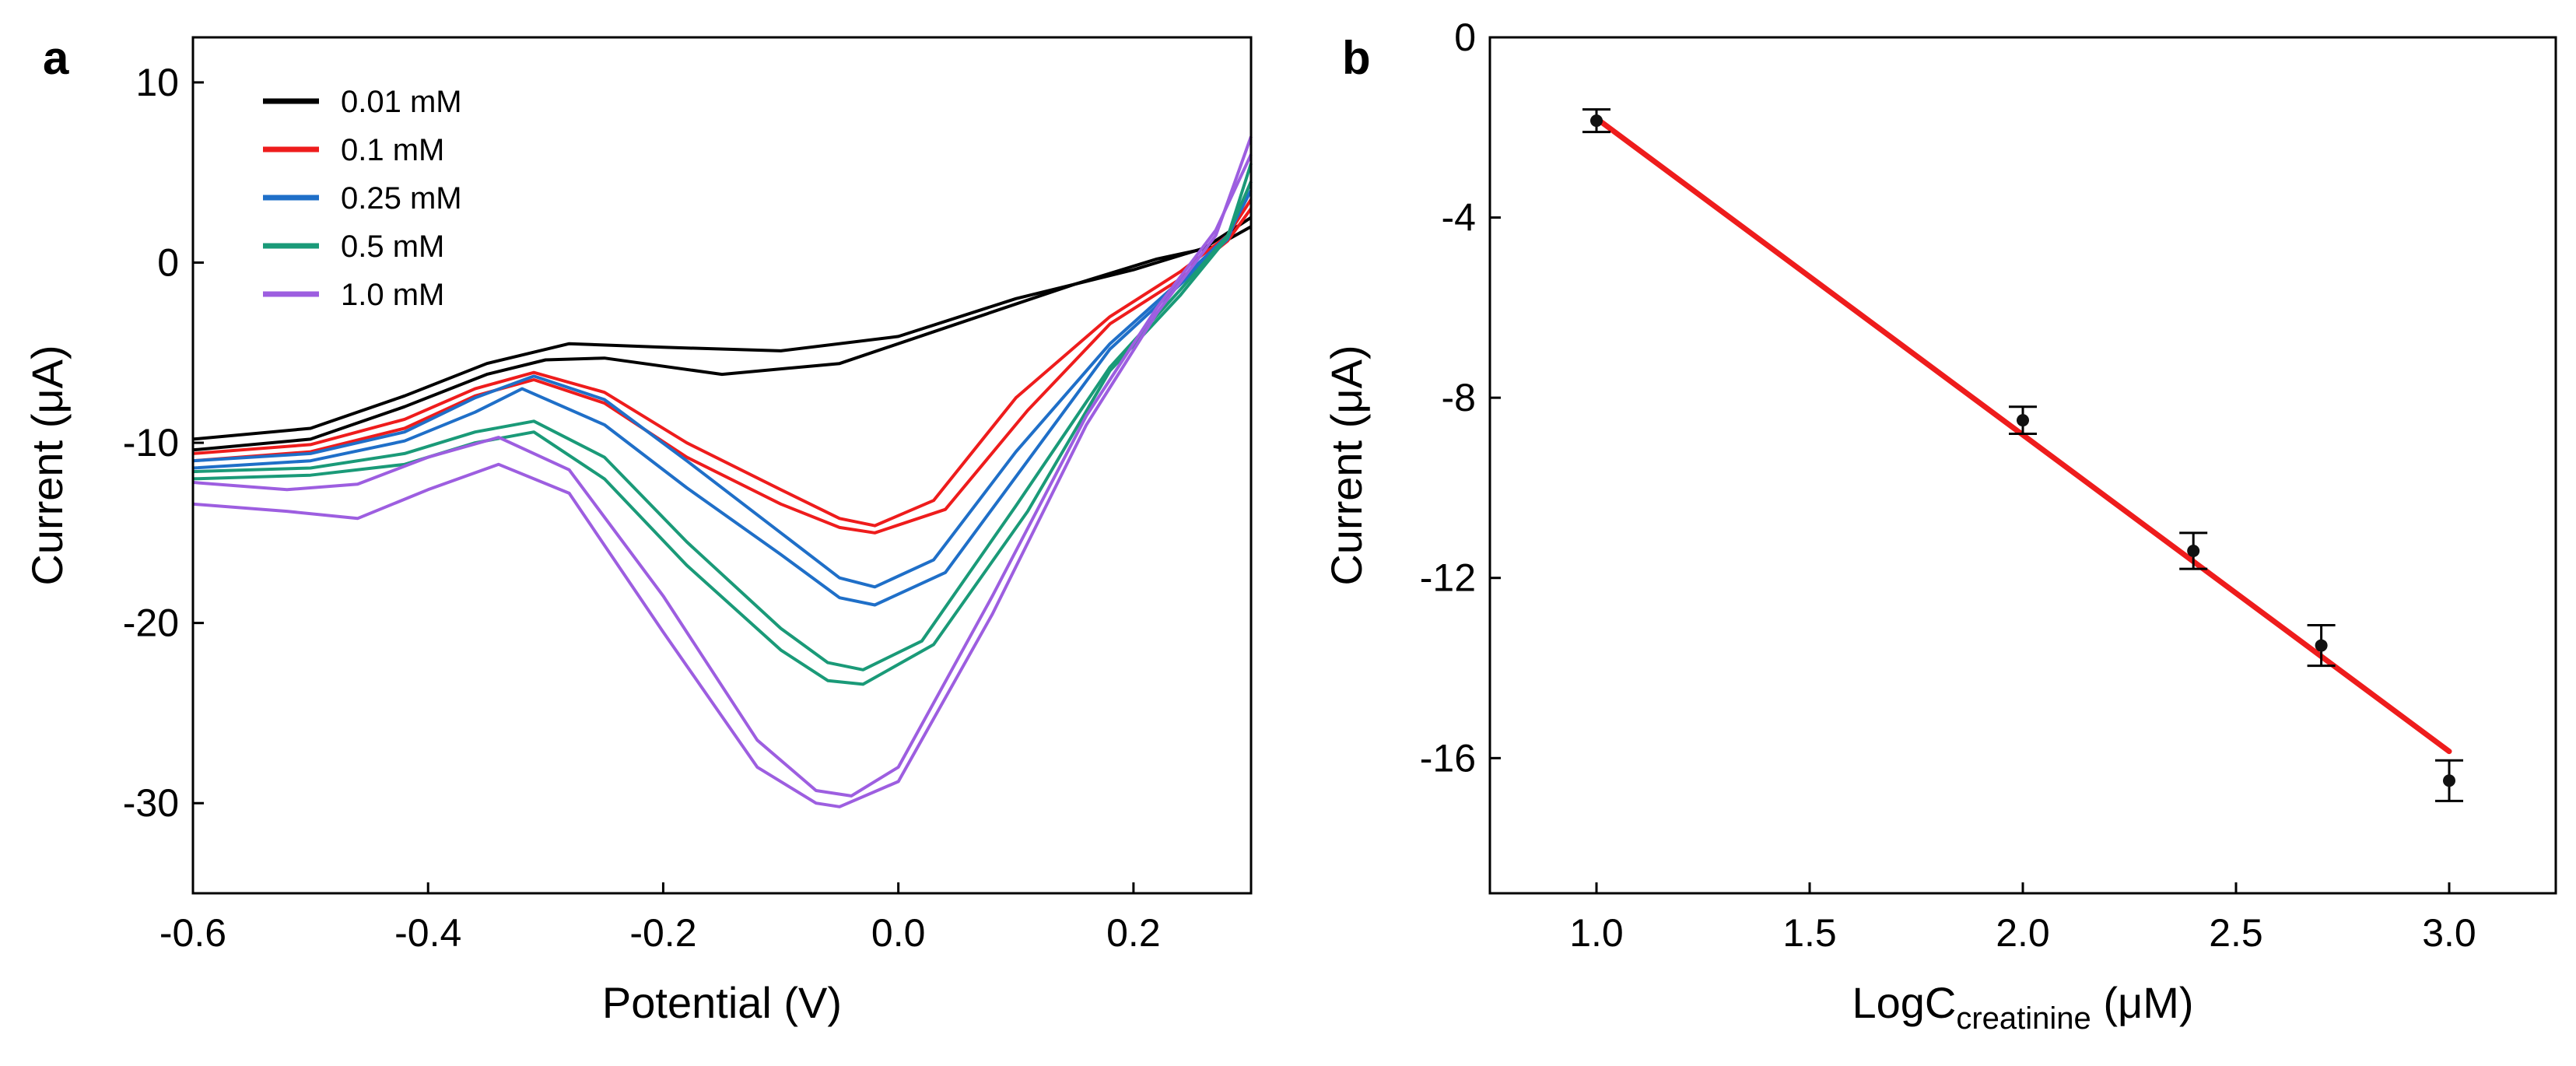  I want to click on x-tick-label: 0.2, so click(1134, 933).